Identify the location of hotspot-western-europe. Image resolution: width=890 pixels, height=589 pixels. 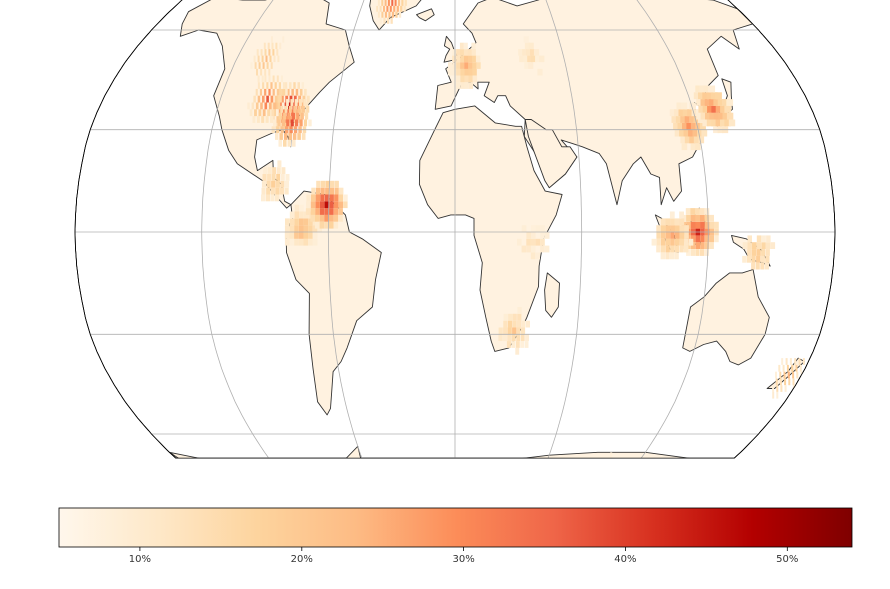
(464, 65).